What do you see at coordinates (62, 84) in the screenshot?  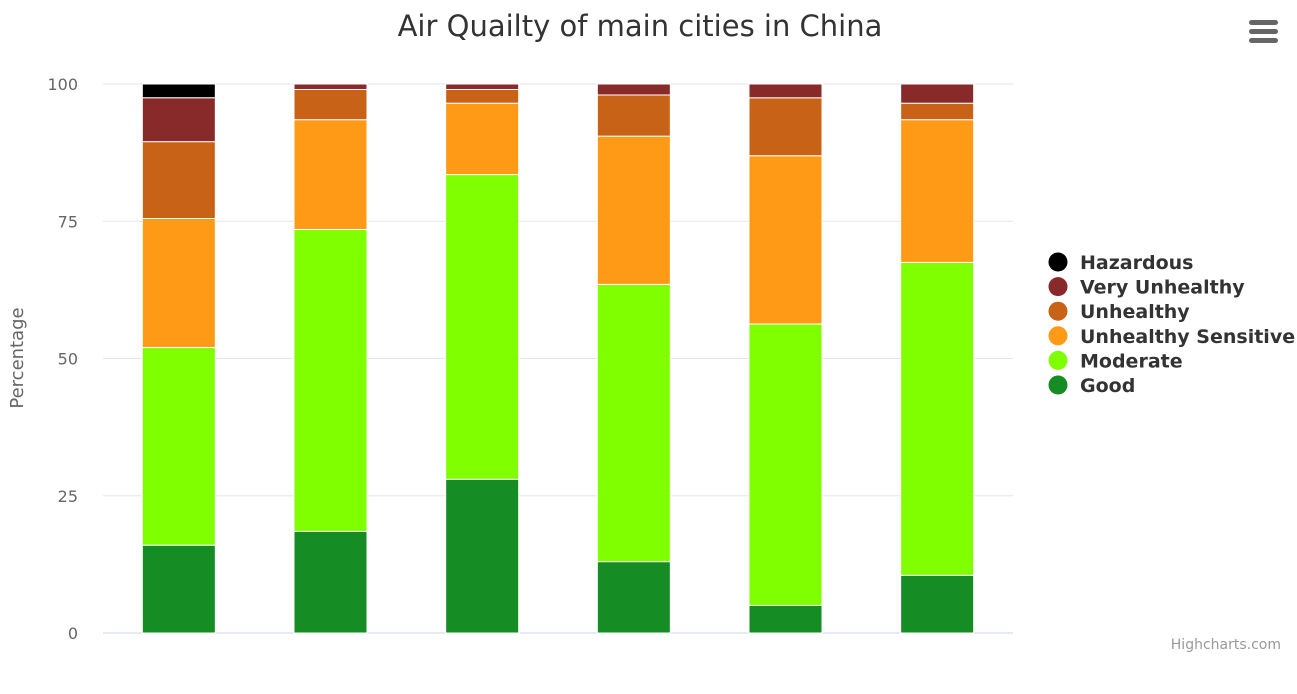 I see `y-tick-label: 100` at bounding box center [62, 84].